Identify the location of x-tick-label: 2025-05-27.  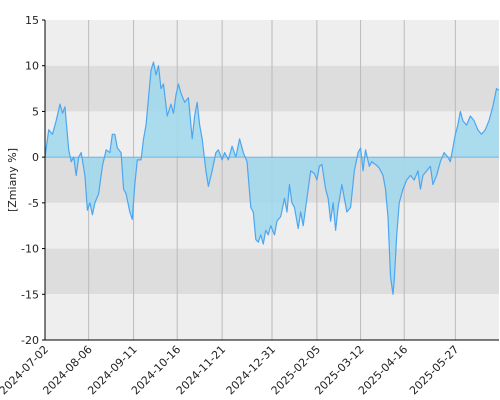
(434, 370).